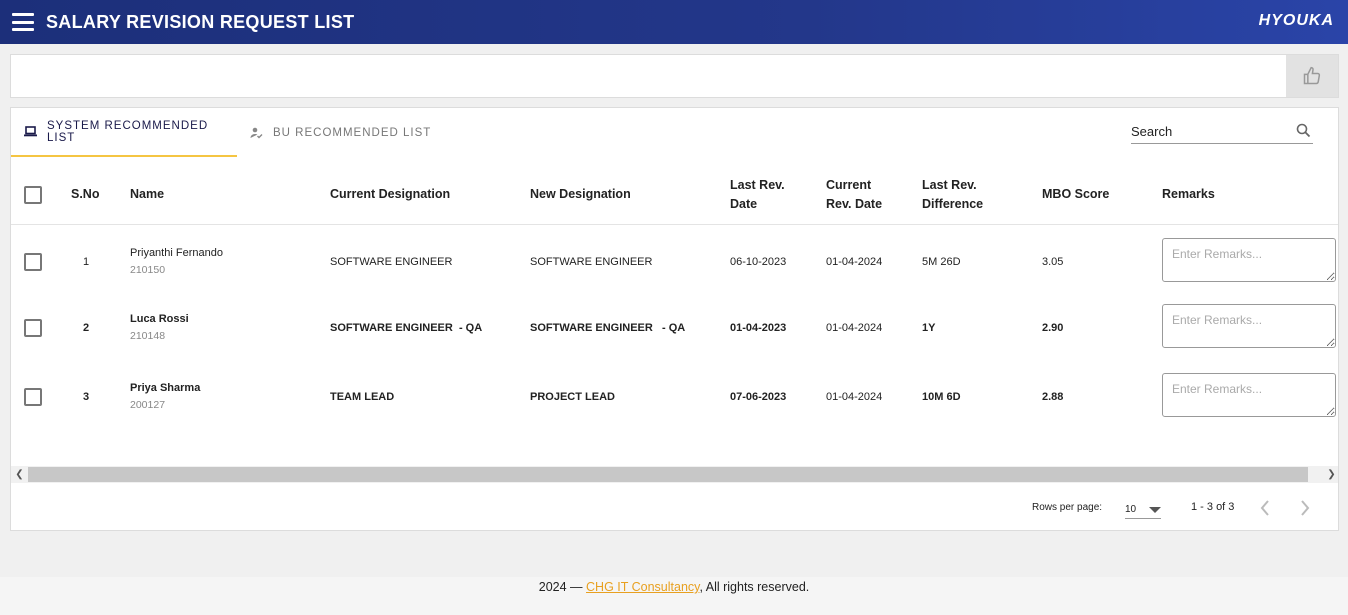  I want to click on cell-last-rev-date: 07-06-2023, so click(758, 397).